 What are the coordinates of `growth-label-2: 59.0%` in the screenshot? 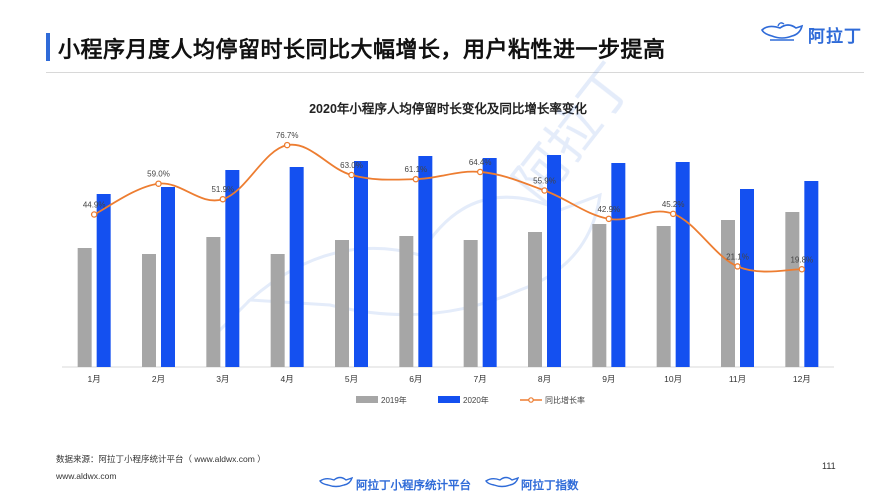 It's located at (158, 174).